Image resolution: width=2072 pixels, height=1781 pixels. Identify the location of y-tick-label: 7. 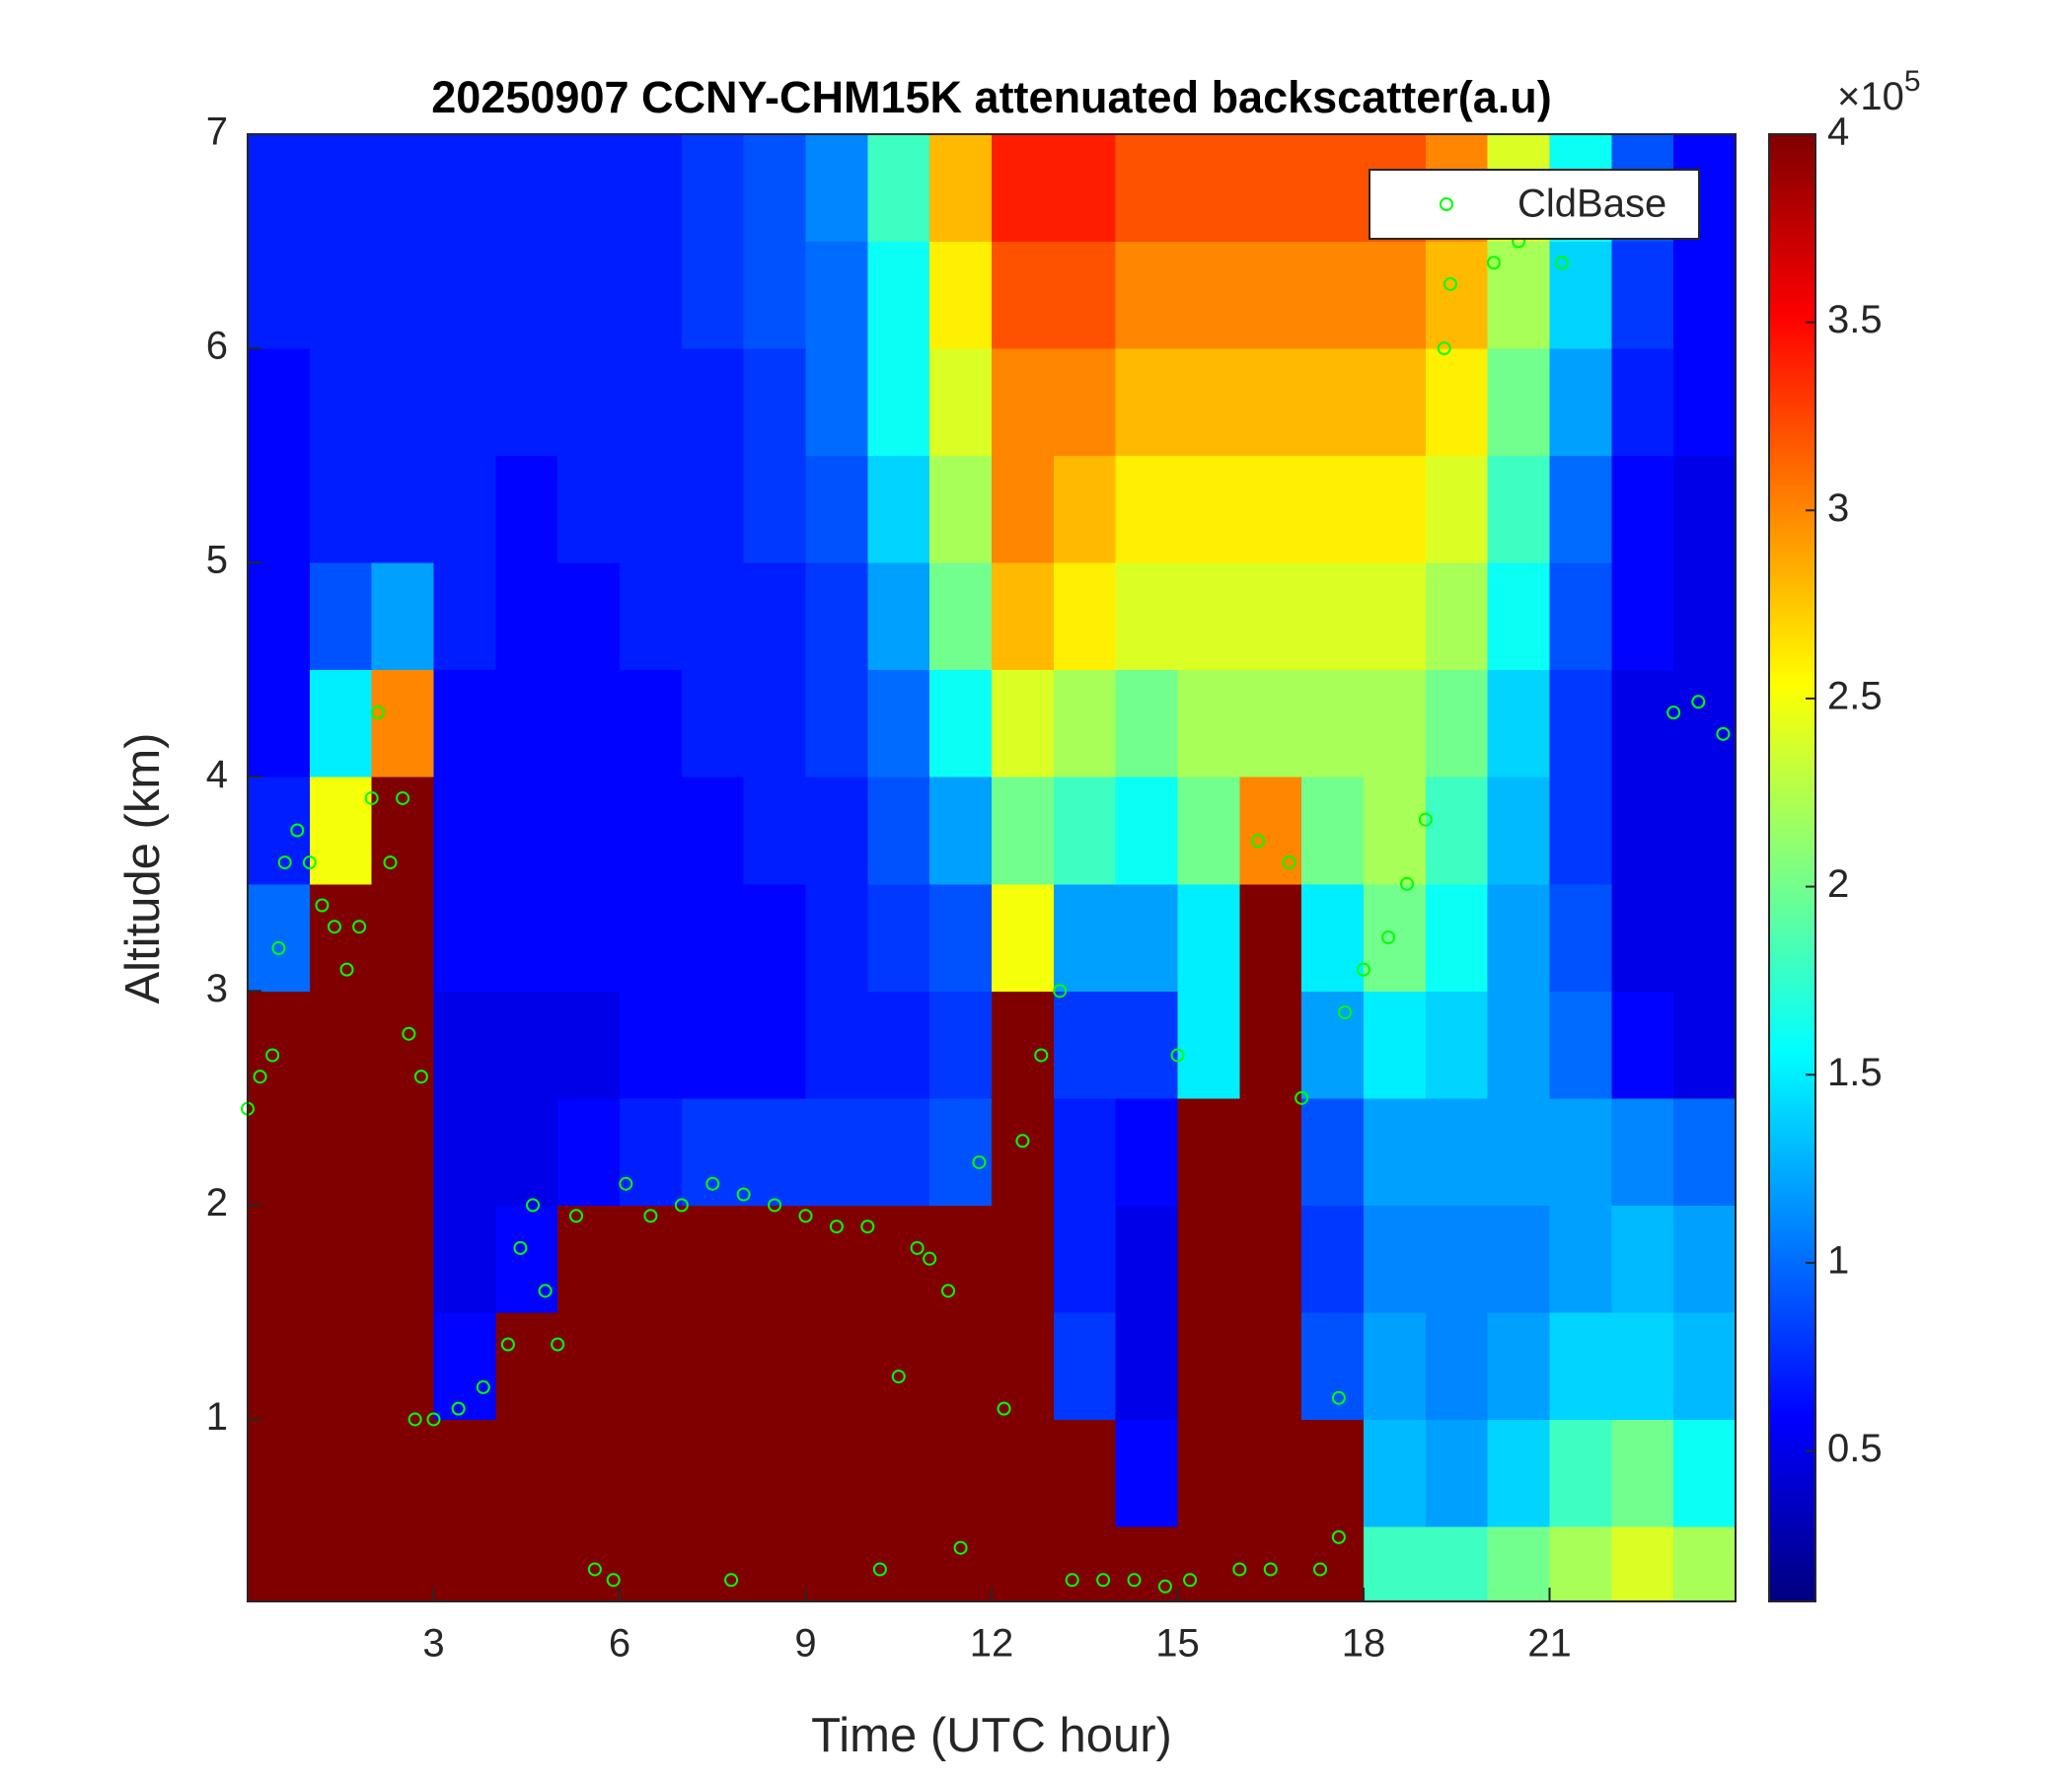
(217, 132).